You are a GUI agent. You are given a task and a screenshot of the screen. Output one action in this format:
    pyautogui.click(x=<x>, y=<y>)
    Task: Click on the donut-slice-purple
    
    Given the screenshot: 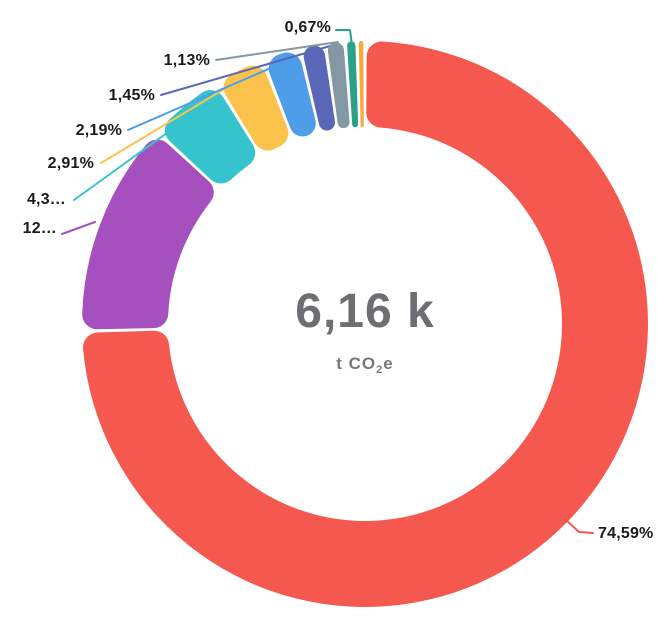 What is the action you would take?
    pyautogui.click(x=148, y=234)
    